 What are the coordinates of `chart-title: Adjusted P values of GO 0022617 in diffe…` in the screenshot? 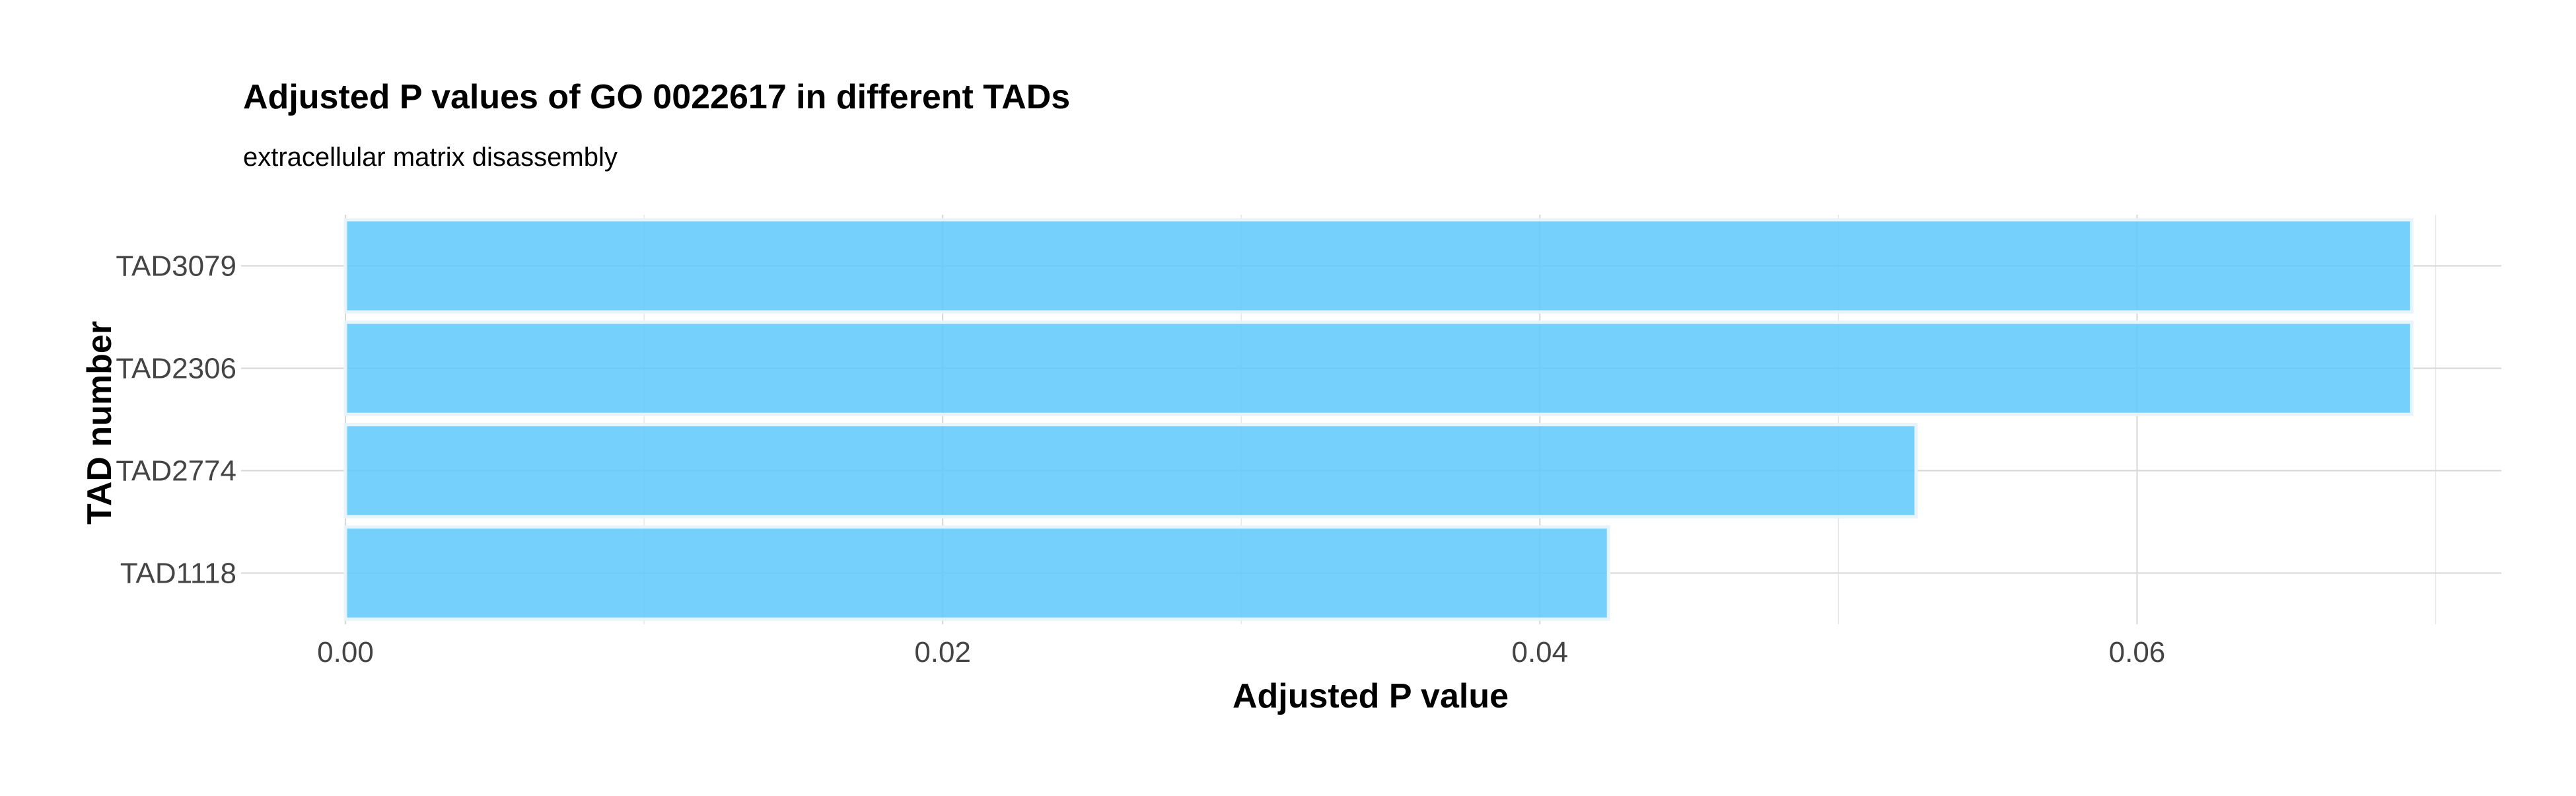 It's located at (657, 97).